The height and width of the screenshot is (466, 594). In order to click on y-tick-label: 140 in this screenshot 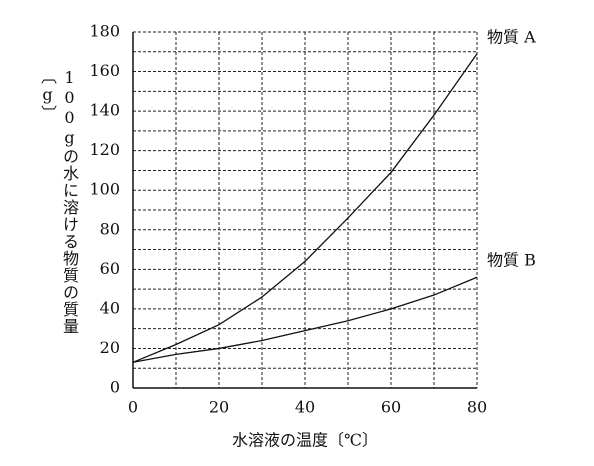, I will do `click(104, 110)`.